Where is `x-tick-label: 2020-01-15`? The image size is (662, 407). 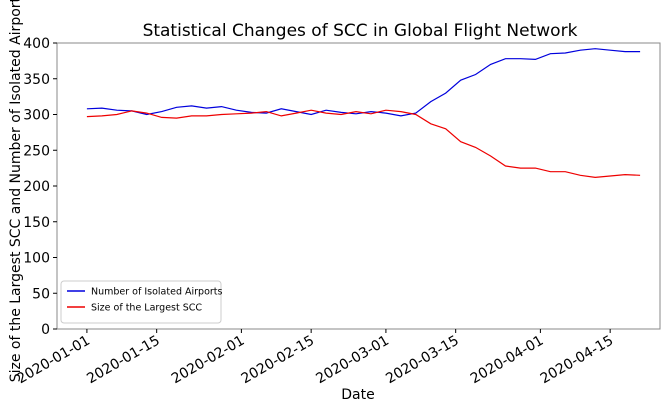
x-tick-label: 2020-01-15 is located at coordinates (123, 360).